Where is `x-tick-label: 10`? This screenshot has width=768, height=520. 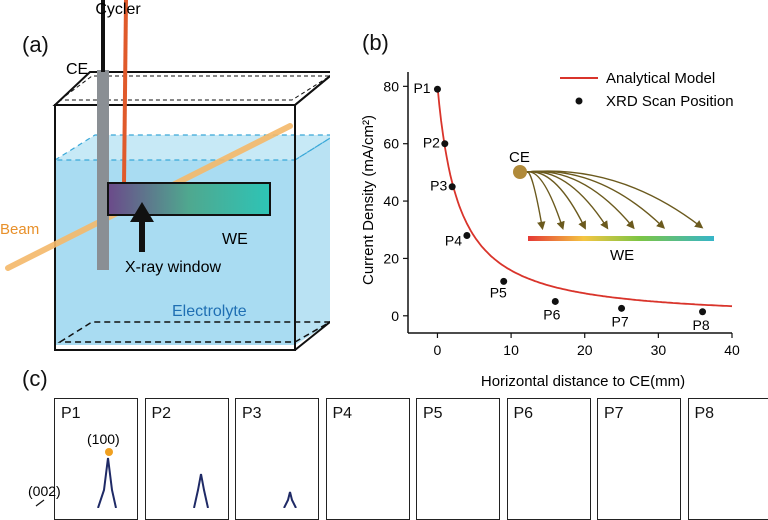
x-tick-label: 10 is located at coordinates (511, 350).